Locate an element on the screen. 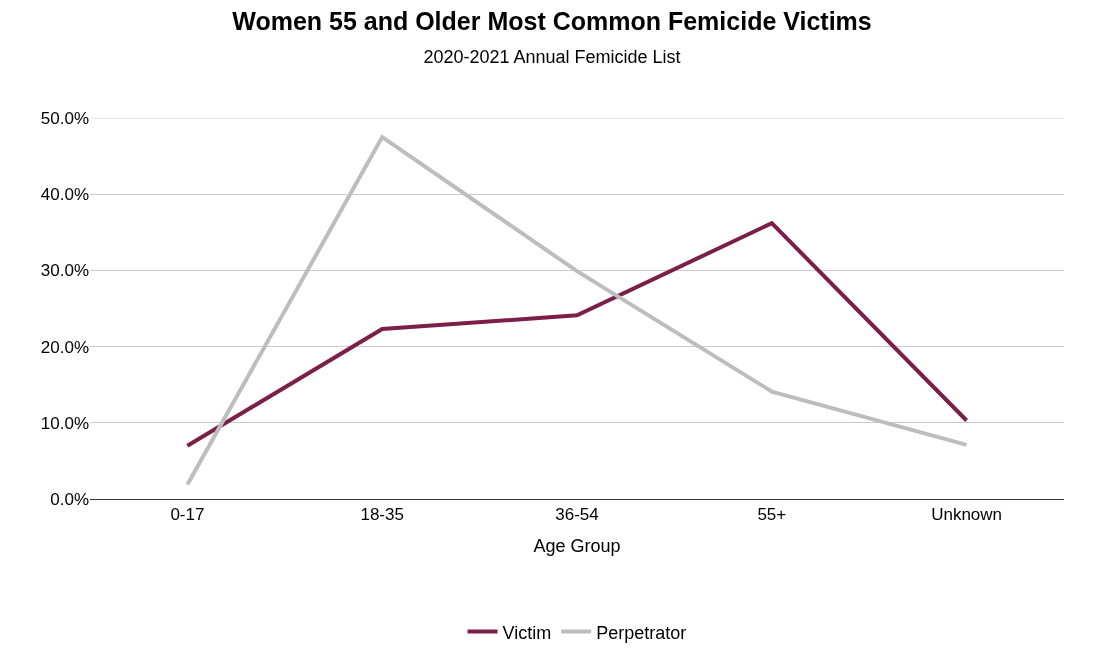  legend-label: Victim is located at coordinates (527, 632).